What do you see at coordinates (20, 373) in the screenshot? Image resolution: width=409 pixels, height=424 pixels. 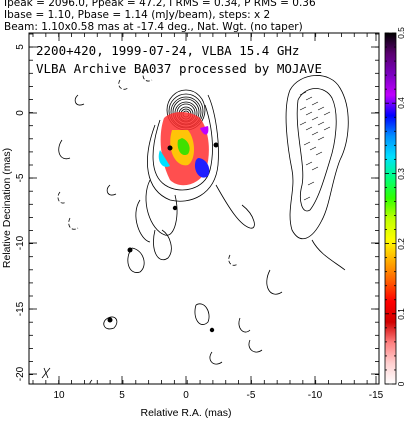 I see `y-tick-label: -20` at bounding box center [20, 373].